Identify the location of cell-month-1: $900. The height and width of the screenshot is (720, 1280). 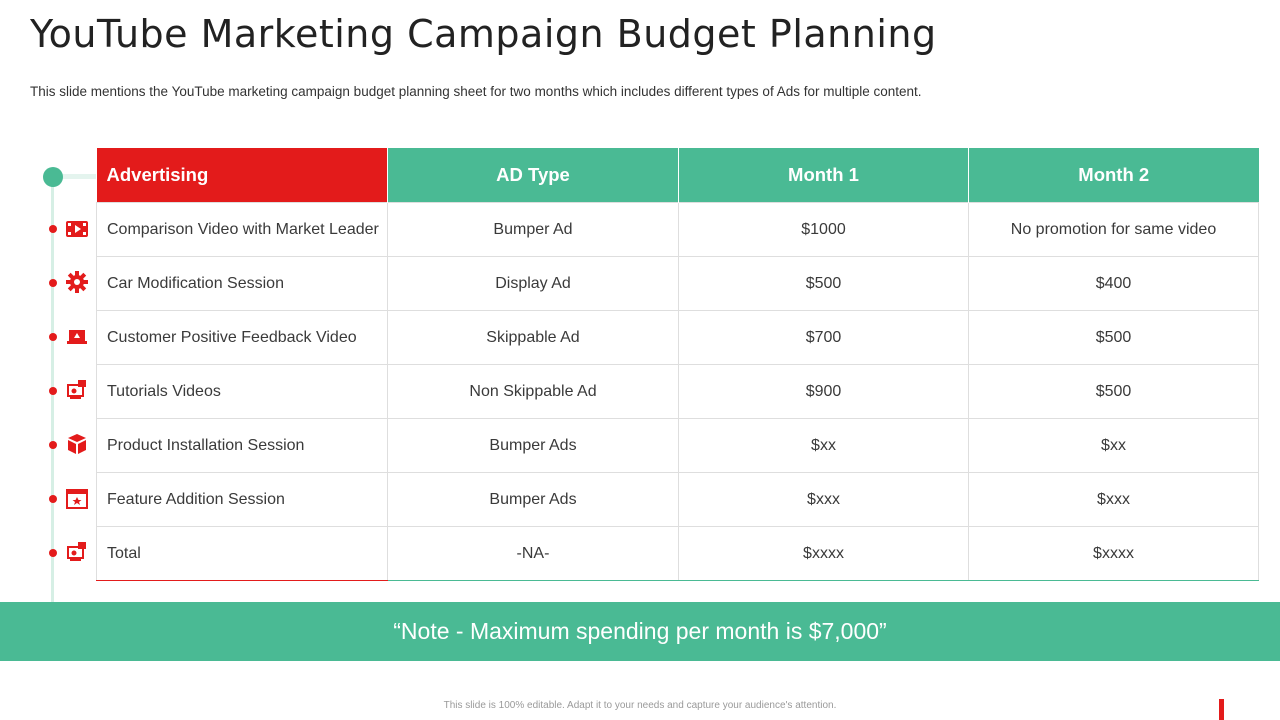
(823, 391).